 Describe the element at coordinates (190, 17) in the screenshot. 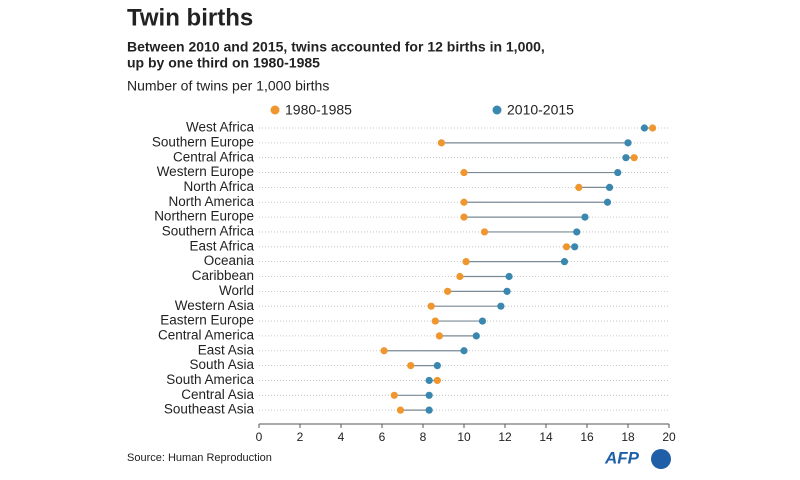

I see `chart-title: Twin births` at that location.